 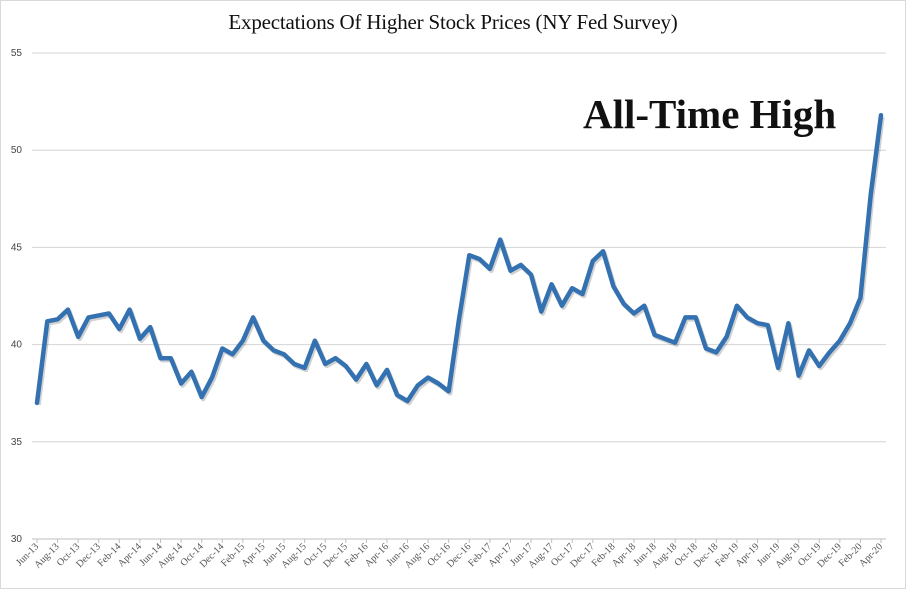 What do you see at coordinates (624, 555) in the screenshot?
I see `x-tick-label: Apr-18` at bounding box center [624, 555].